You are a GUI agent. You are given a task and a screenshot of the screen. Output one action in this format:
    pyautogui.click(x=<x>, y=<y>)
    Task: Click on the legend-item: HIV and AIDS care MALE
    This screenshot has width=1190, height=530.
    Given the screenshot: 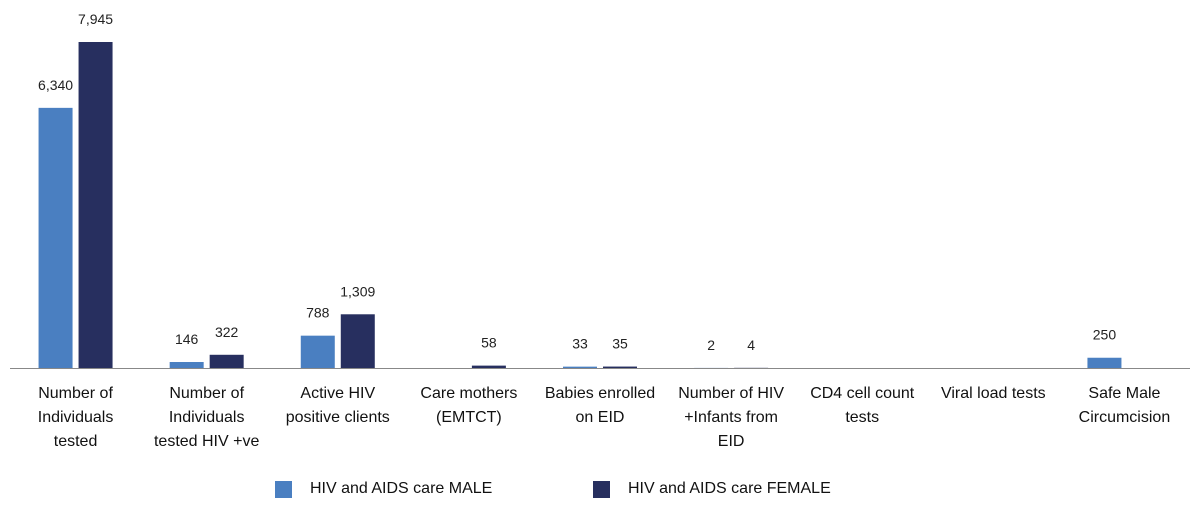 What is the action you would take?
    pyautogui.click(x=383, y=489)
    